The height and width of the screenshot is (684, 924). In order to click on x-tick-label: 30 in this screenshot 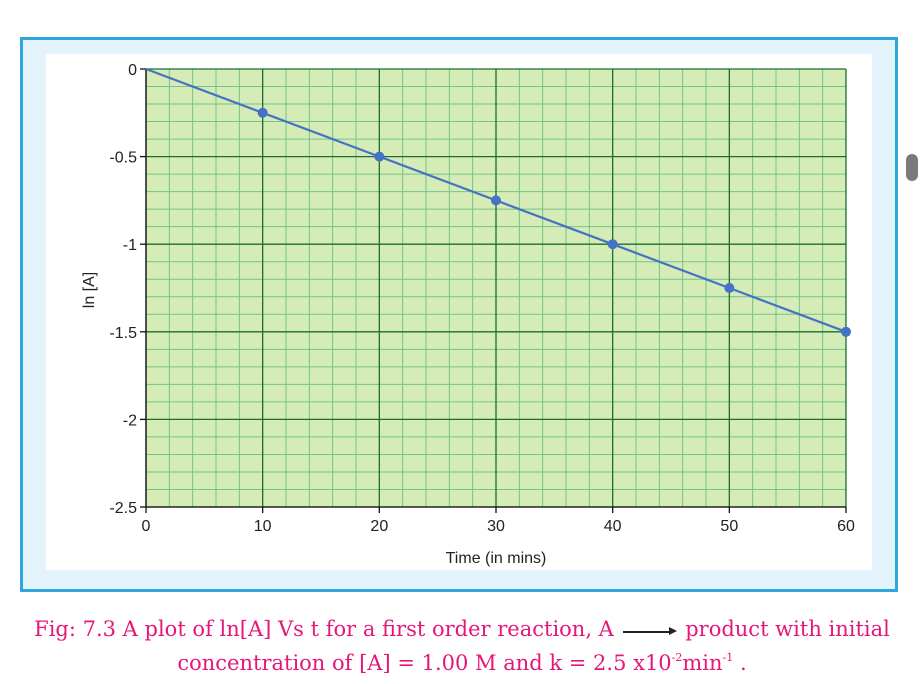, I will do `click(496, 526)`.